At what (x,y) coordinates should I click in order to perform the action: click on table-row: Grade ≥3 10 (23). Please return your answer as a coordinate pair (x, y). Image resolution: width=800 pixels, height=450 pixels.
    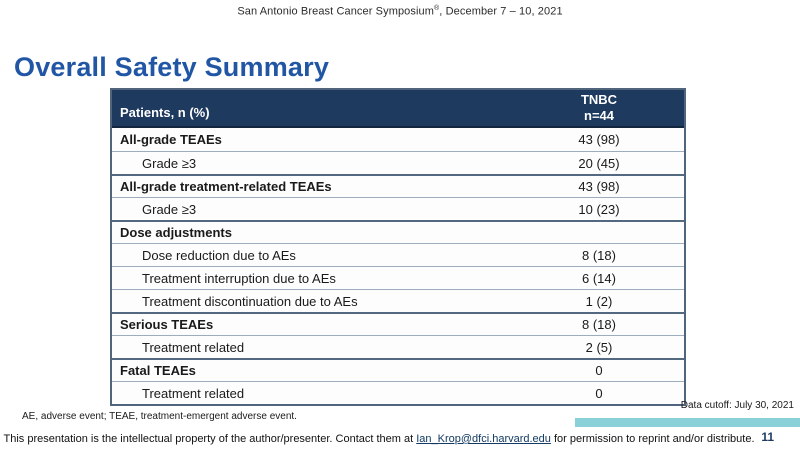
    Looking at the image, I should click on (398, 208).